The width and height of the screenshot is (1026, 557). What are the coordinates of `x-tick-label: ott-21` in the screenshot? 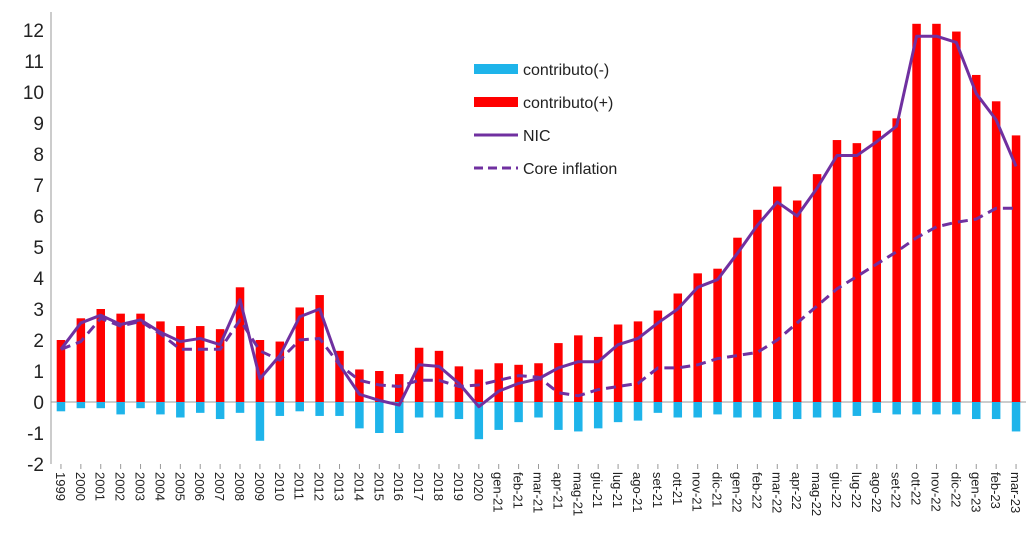 It's located at (677, 488).